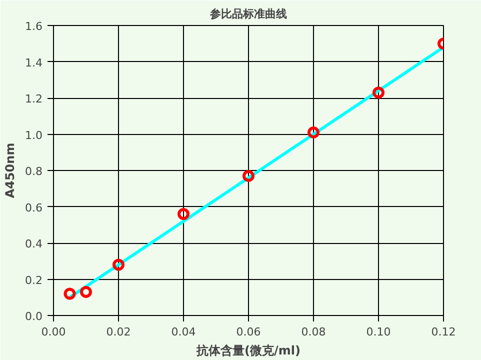  I want to click on x-axis-title: 抗体含量(微克/ml), so click(248, 351).